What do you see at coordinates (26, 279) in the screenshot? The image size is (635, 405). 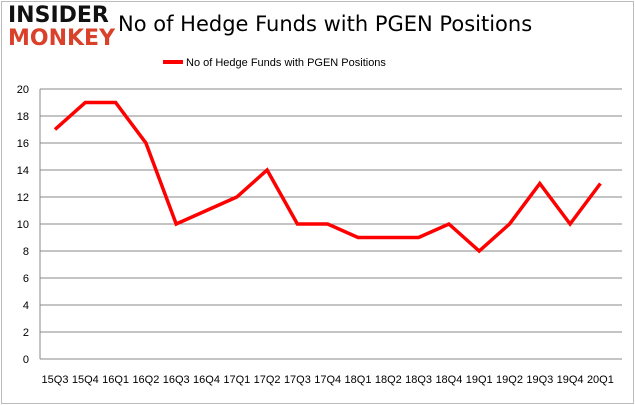 I see `y-tick-label: 6` at bounding box center [26, 279].